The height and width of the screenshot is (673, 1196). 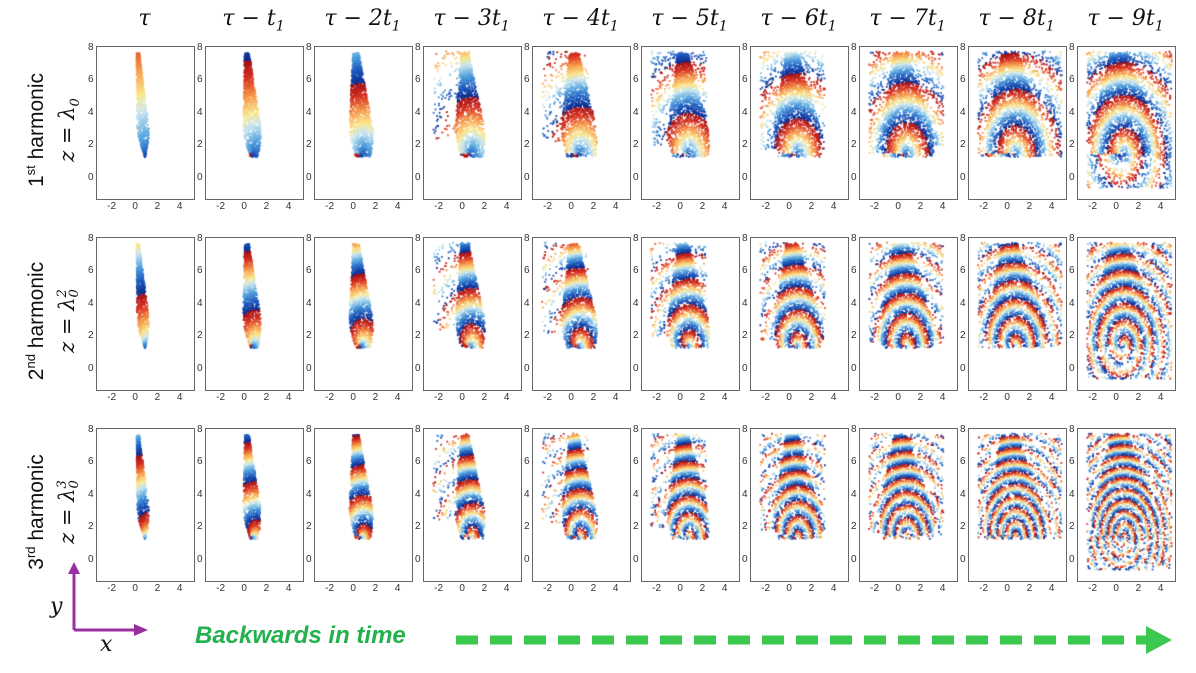 What do you see at coordinates (908, 505) in the screenshot?
I see `panel-r3-c8` at bounding box center [908, 505].